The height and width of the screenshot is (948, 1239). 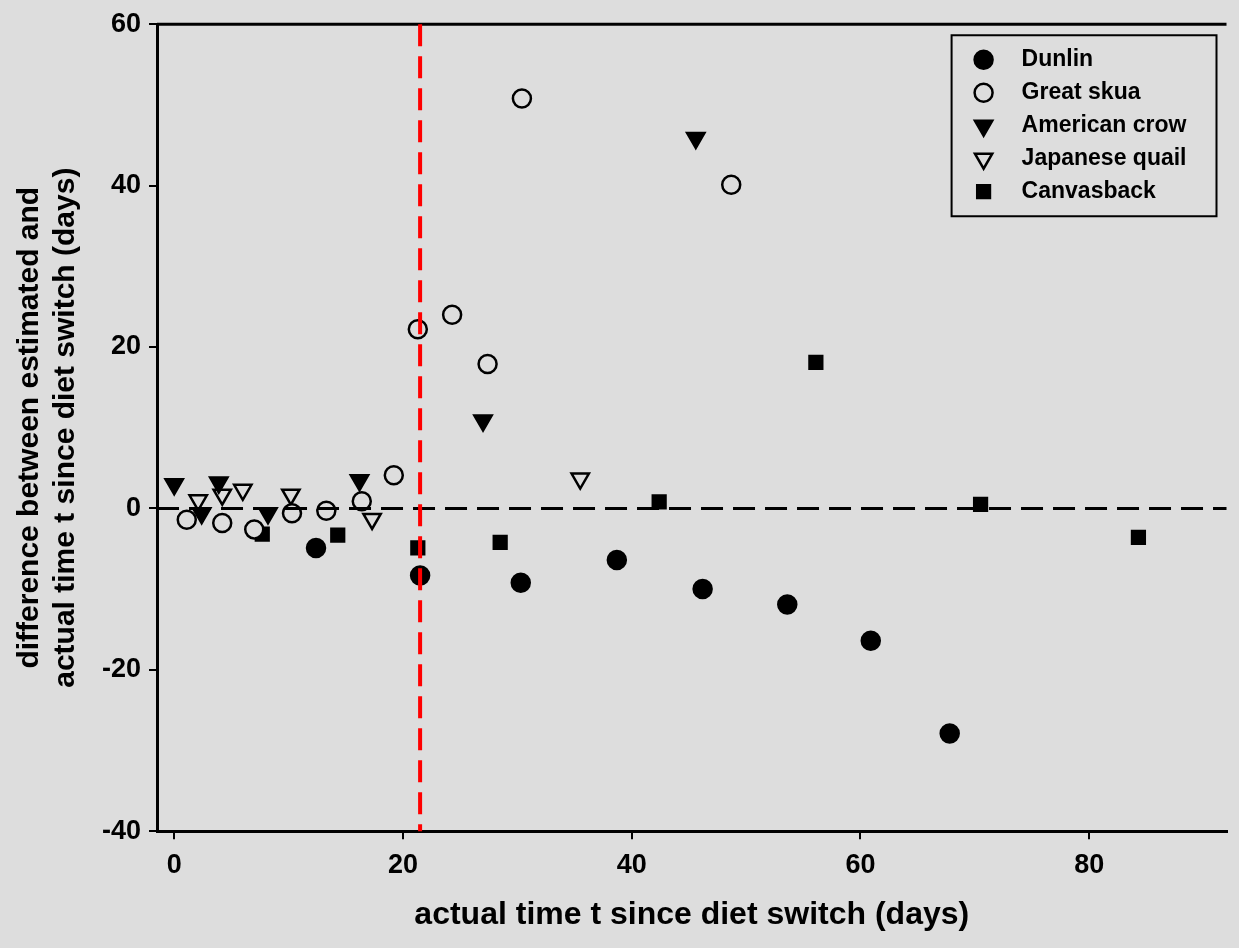 What do you see at coordinates (1104, 157) in the screenshot?
I see `legend-label: Japanese quail` at bounding box center [1104, 157].